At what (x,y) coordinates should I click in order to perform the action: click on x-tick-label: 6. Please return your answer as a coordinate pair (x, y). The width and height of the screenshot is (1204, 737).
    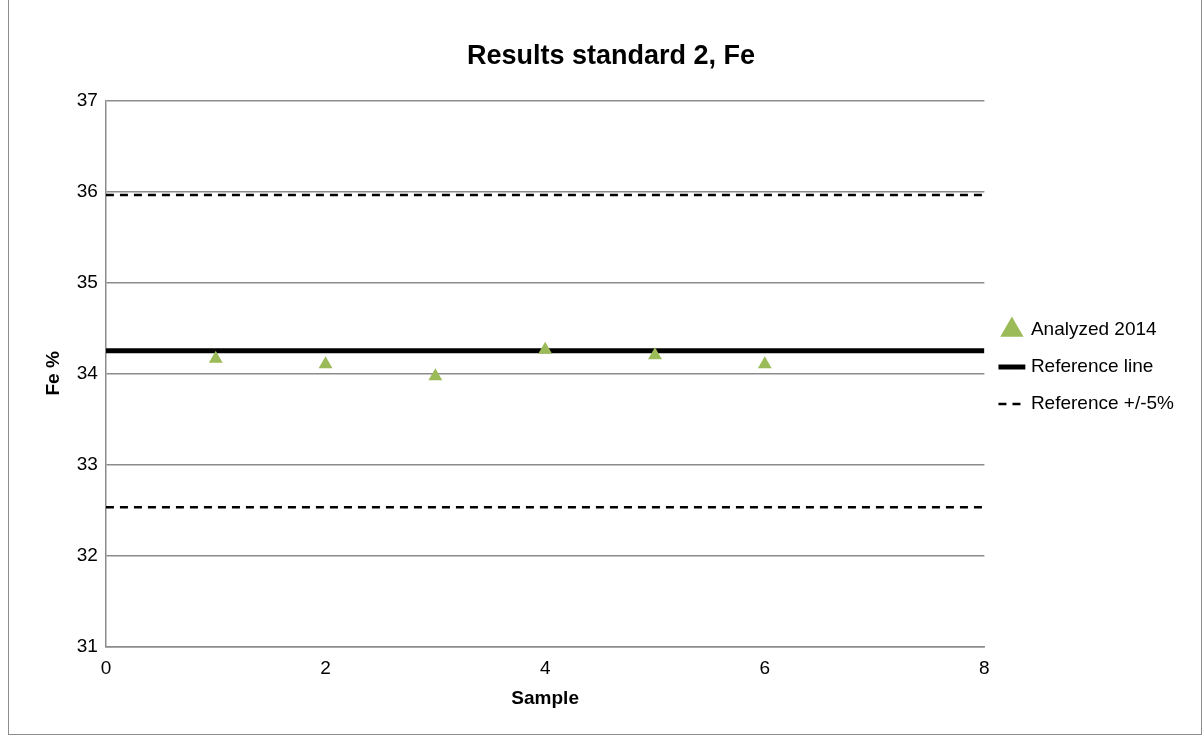
    Looking at the image, I should click on (765, 668).